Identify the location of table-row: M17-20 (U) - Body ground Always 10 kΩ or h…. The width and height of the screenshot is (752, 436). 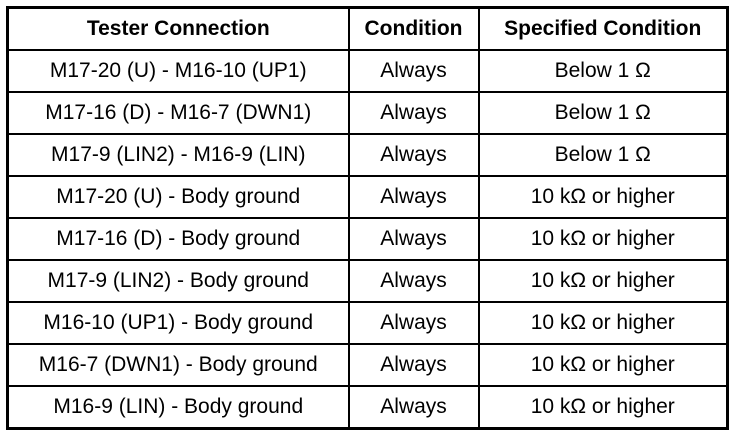
(367, 197).